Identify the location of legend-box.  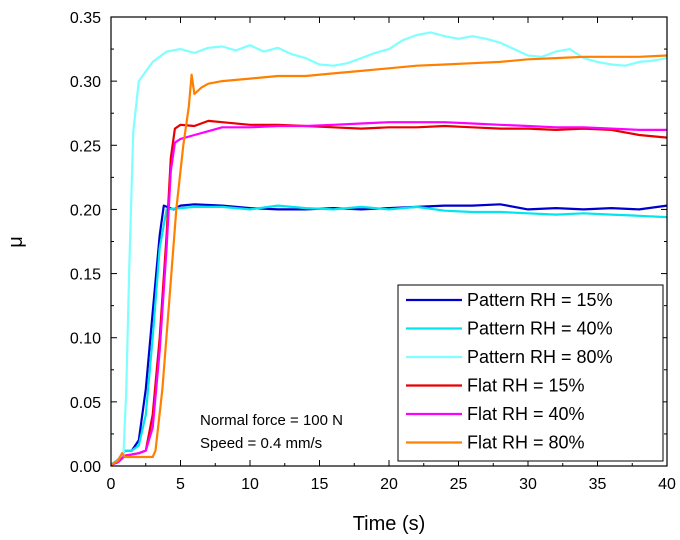
(530, 373).